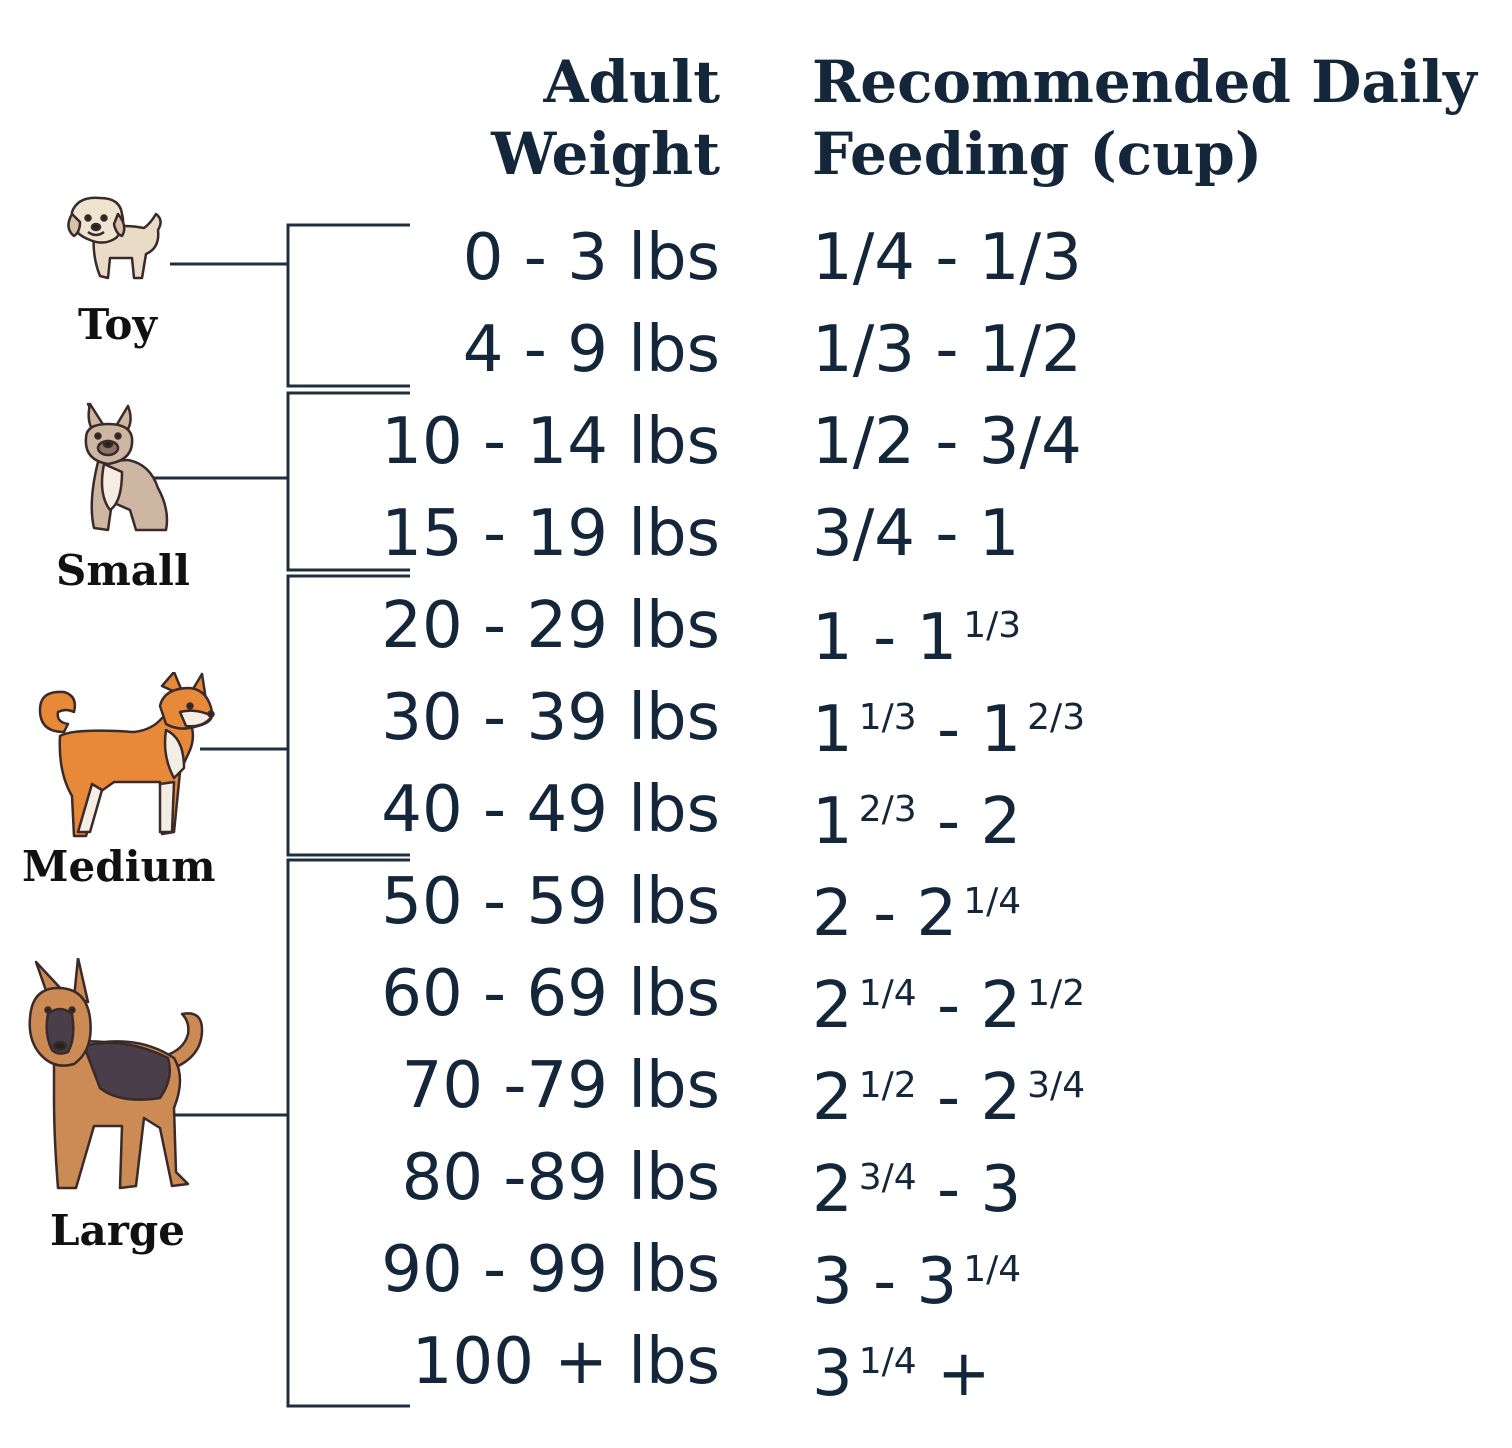 This screenshot has height=1448, width=1512. I want to click on table-row: 15 - 19 lbs 3/4 - 1, so click(756, 534).